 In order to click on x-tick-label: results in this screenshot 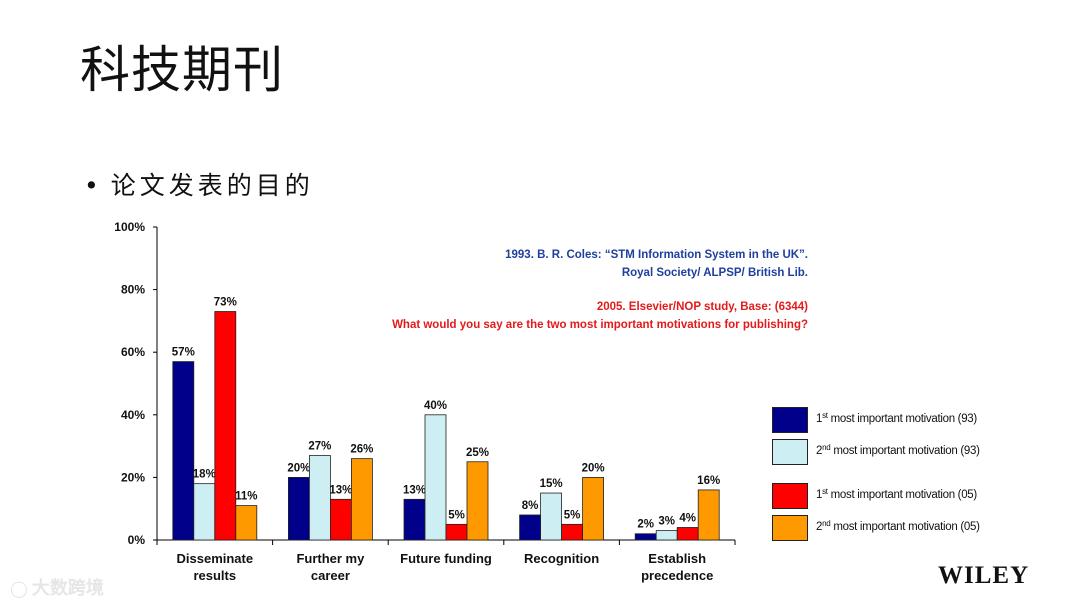, I will do `click(214, 575)`.